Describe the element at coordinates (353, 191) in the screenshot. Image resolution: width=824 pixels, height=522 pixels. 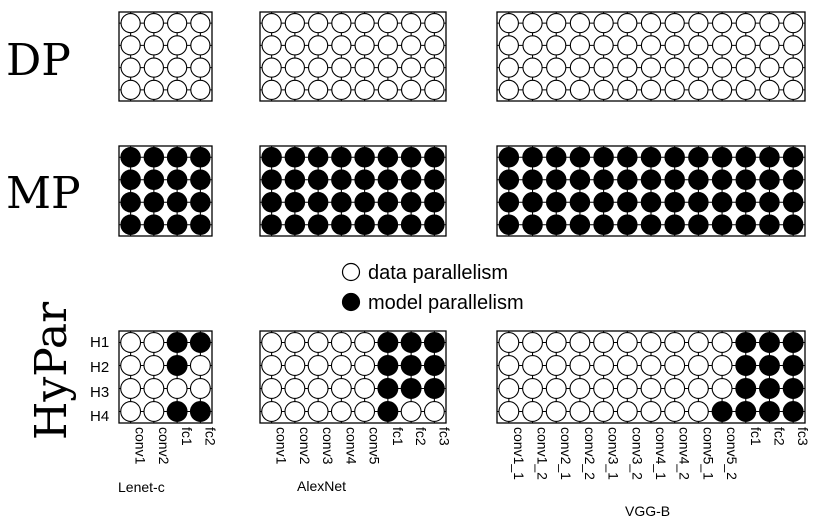
I see `grid-mp-alexnet` at that location.